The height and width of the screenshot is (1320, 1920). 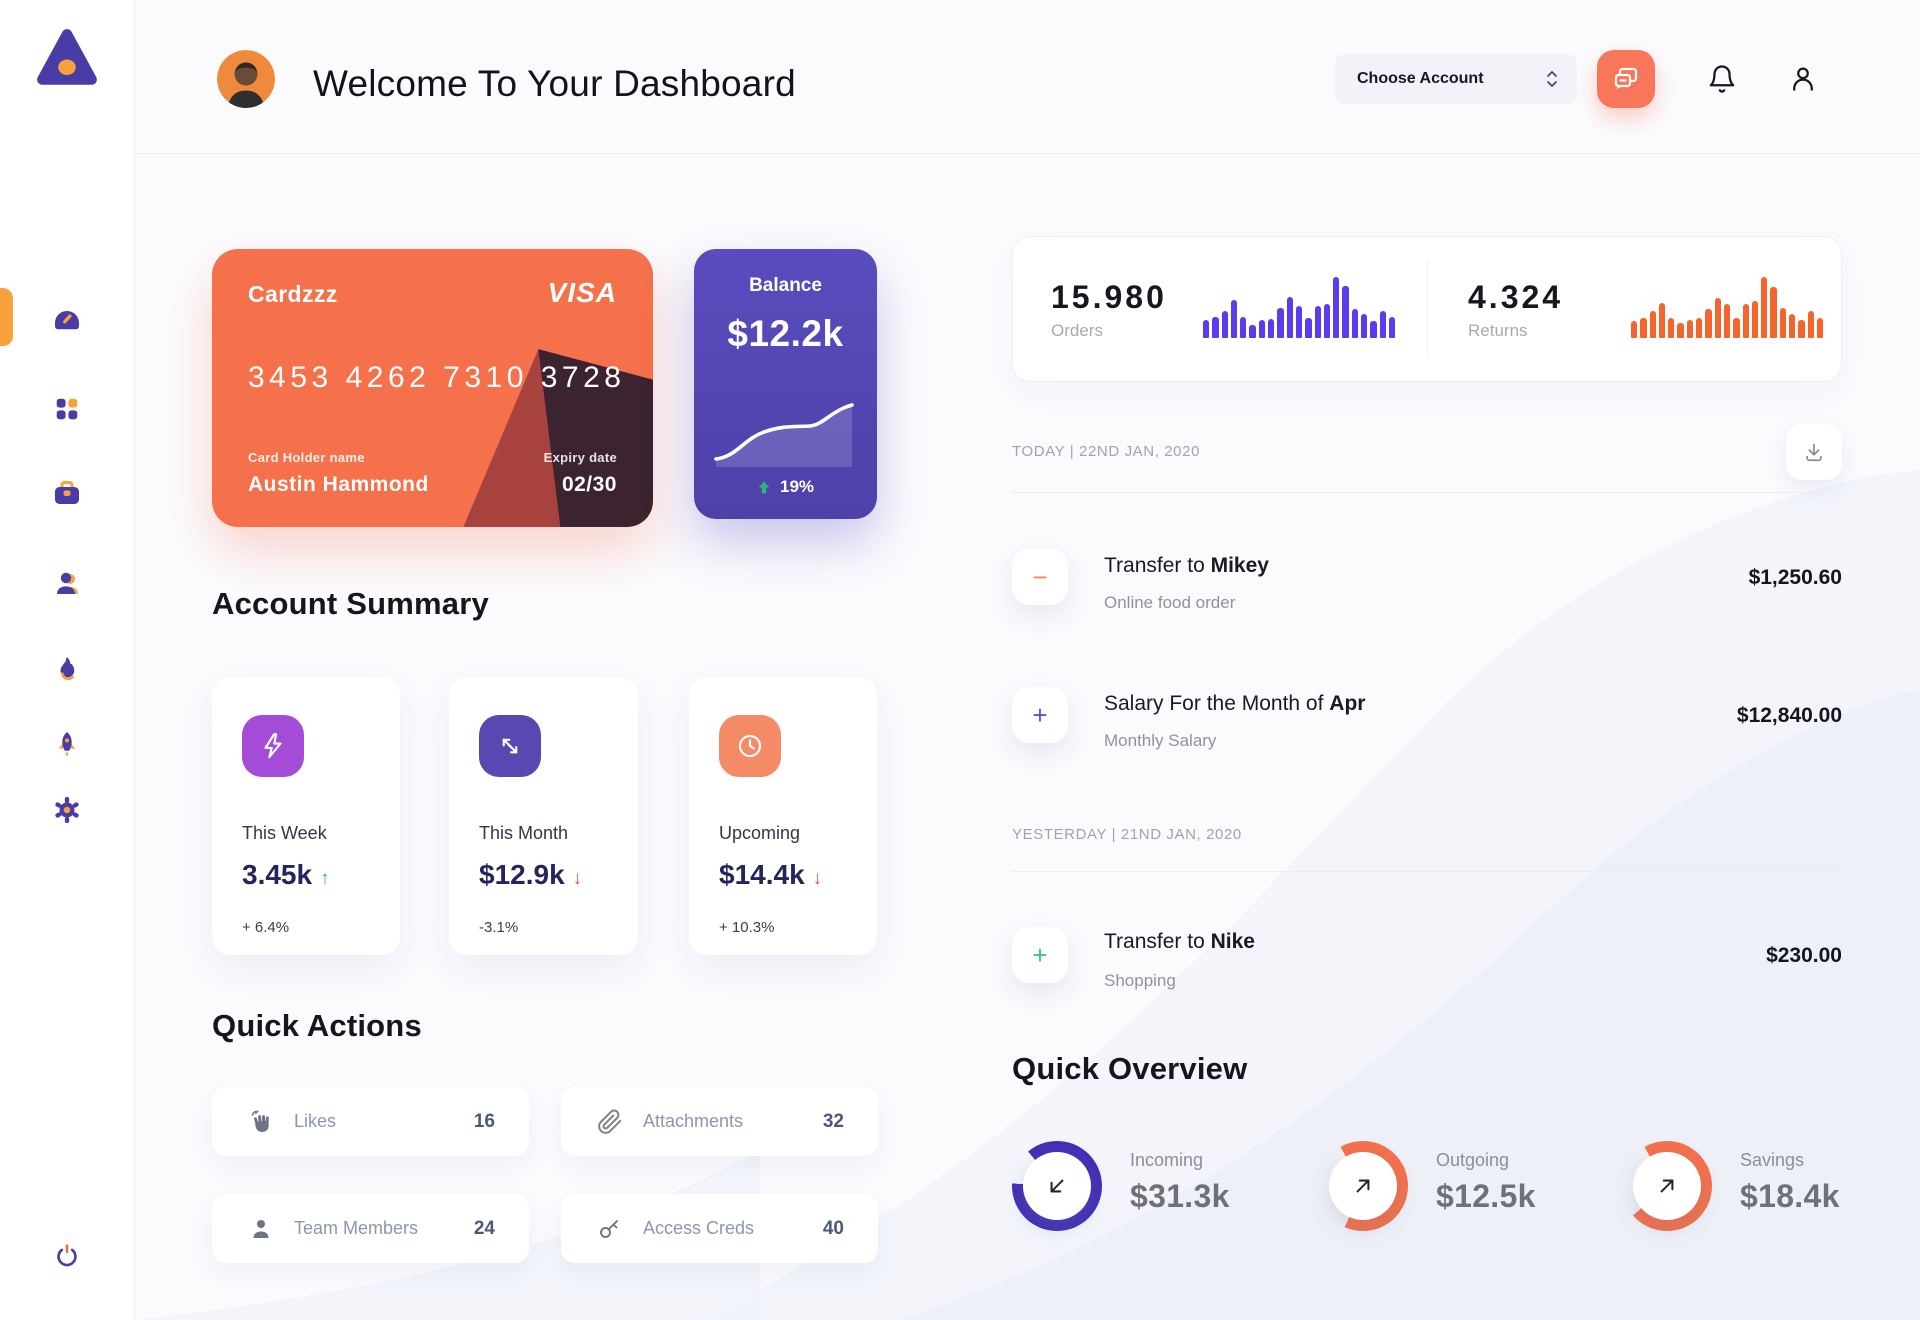 I want to click on orders-value: 15.980, so click(x=1109, y=297).